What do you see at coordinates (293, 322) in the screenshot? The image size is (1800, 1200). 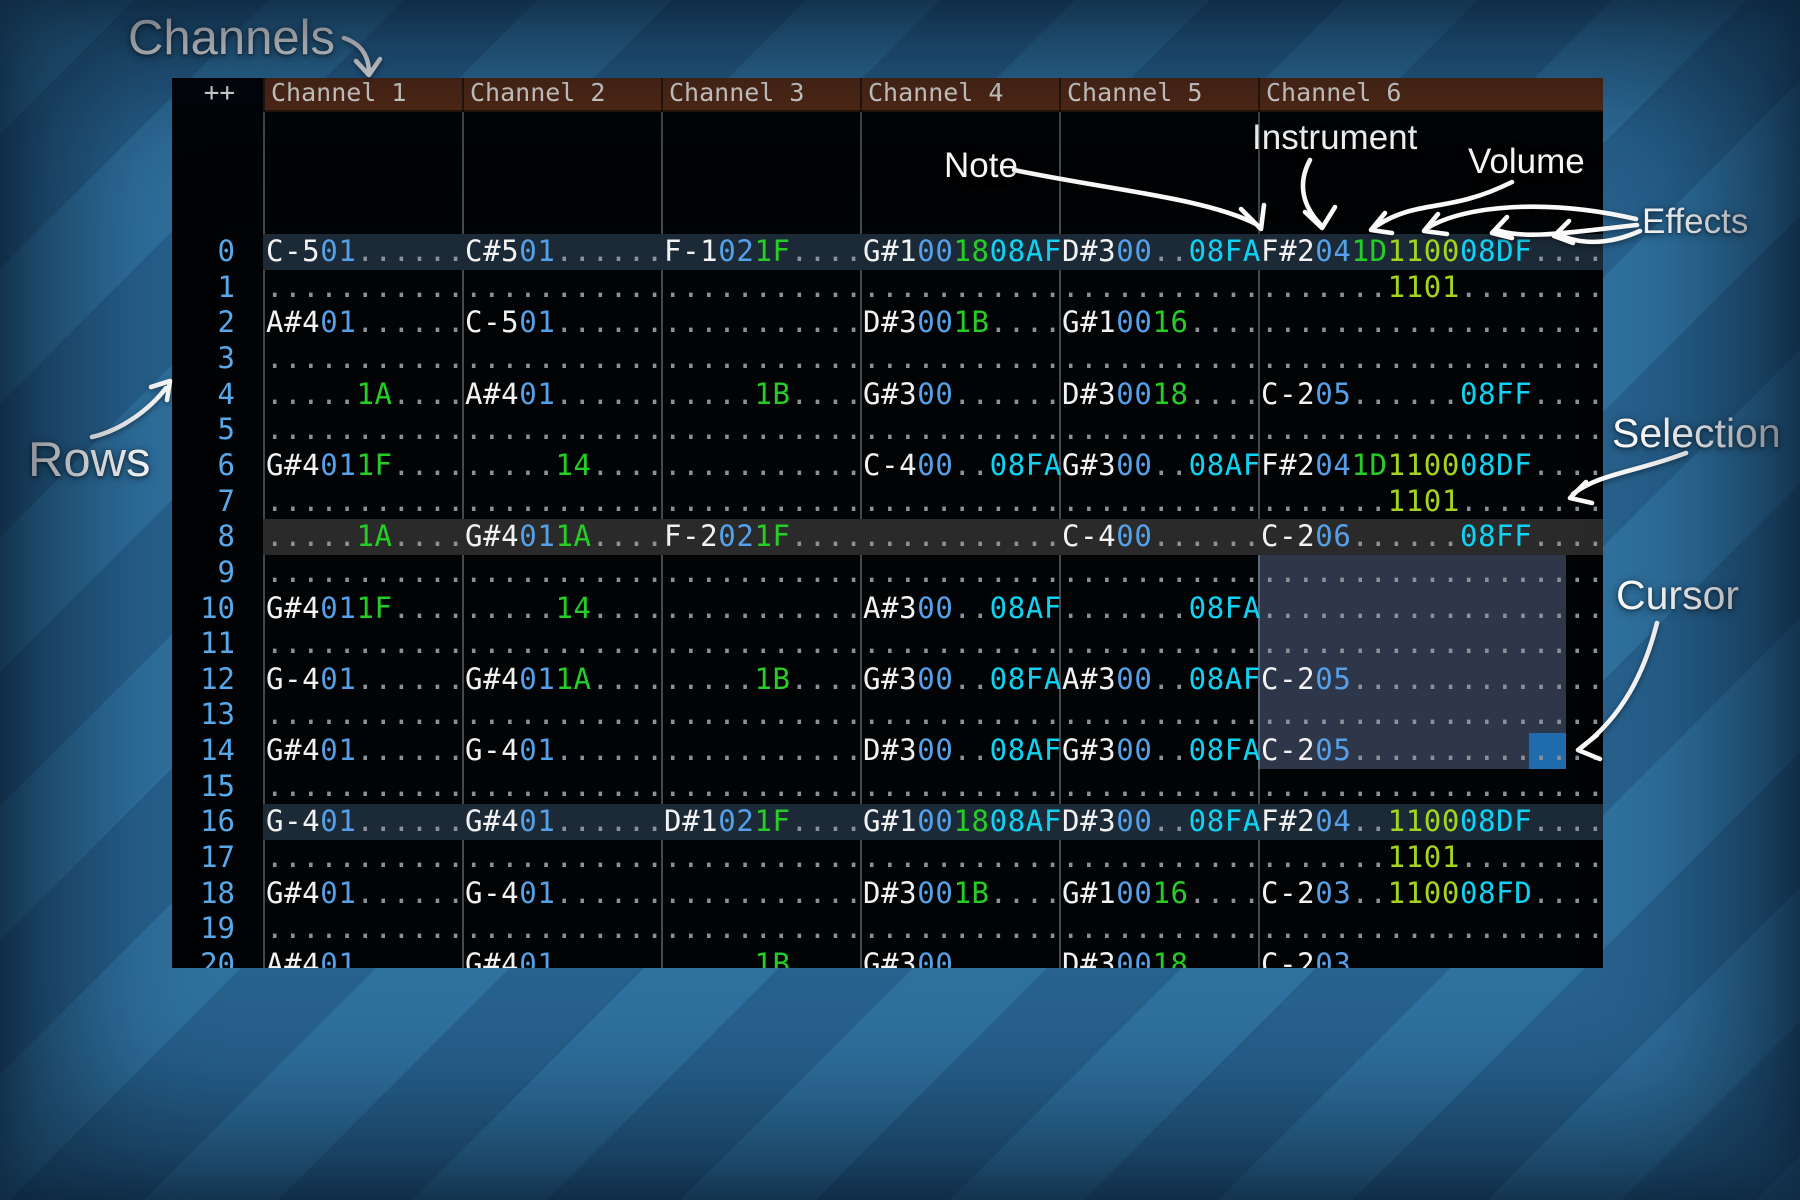 I see `pattern-cell: A#4` at bounding box center [293, 322].